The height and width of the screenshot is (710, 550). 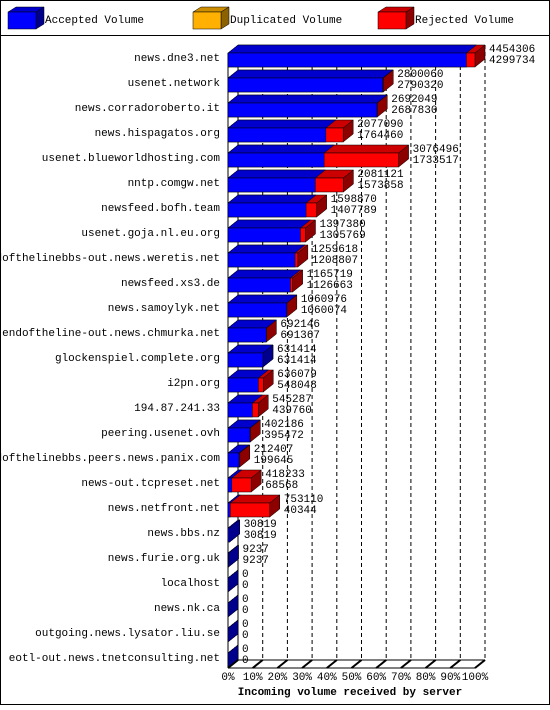 I want to click on y-tick-label: news.nk.ca, so click(x=187, y=609).